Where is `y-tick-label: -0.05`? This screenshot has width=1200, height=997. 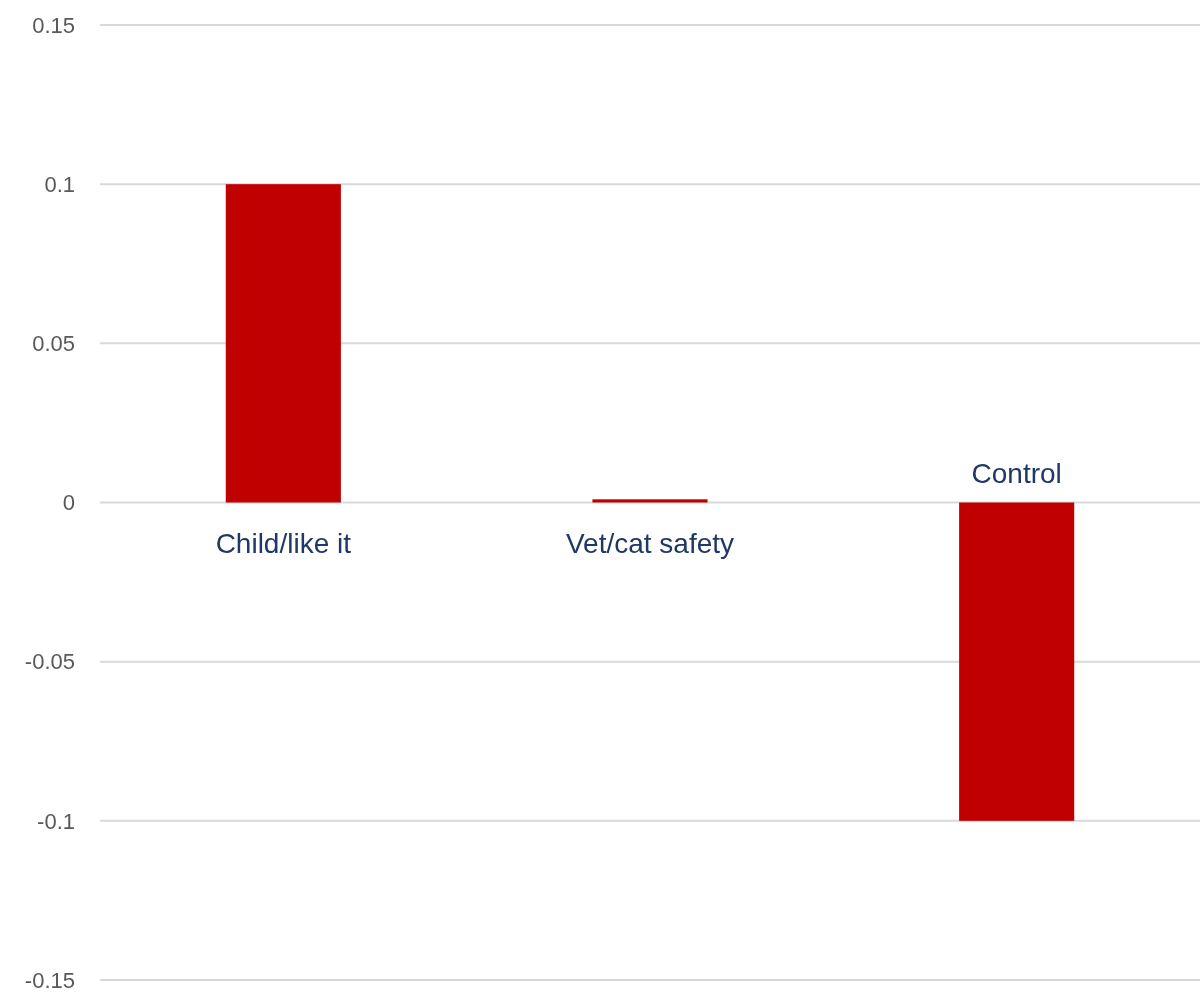
y-tick-label: -0.05 is located at coordinates (49, 662).